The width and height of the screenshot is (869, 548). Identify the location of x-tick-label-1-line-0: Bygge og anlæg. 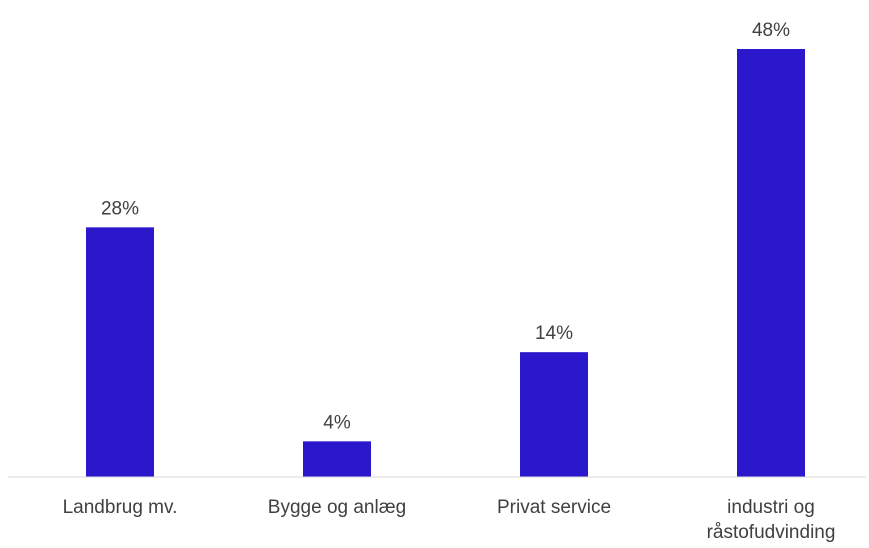
(337, 507).